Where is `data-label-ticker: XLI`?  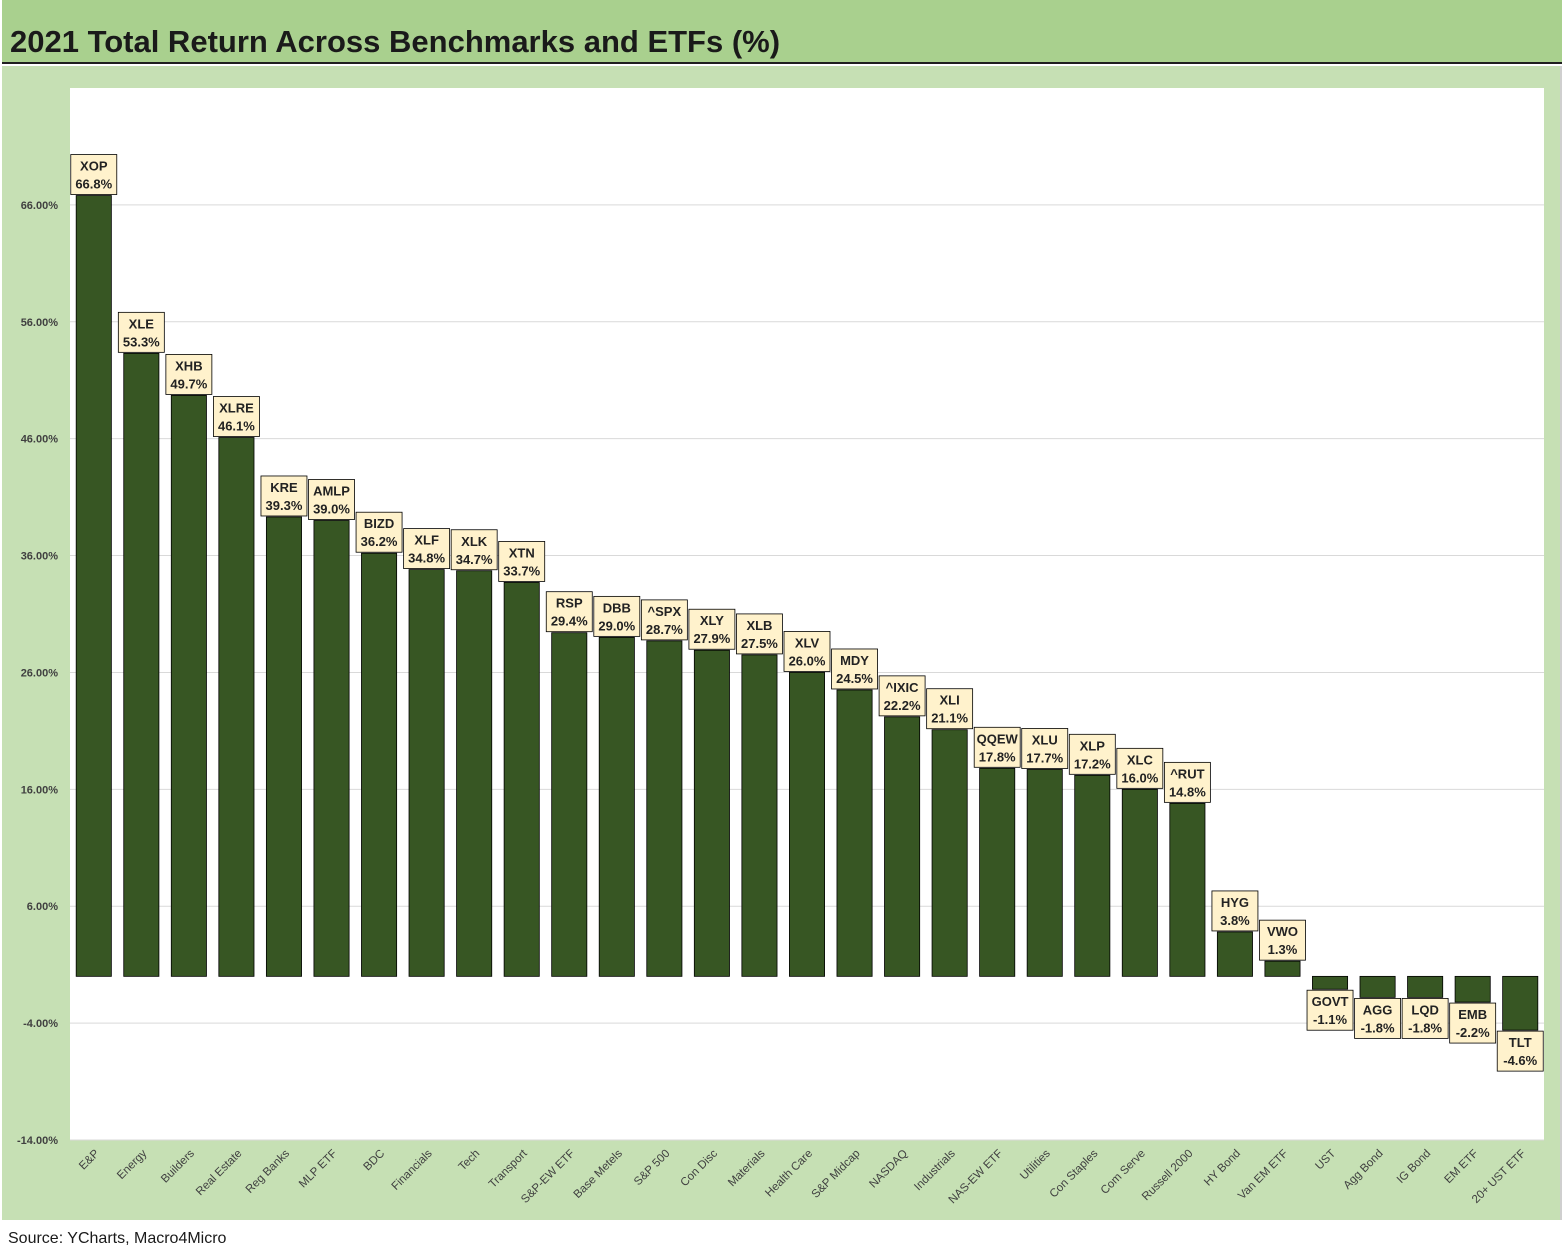
data-label-ticker: XLI is located at coordinates (950, 700).